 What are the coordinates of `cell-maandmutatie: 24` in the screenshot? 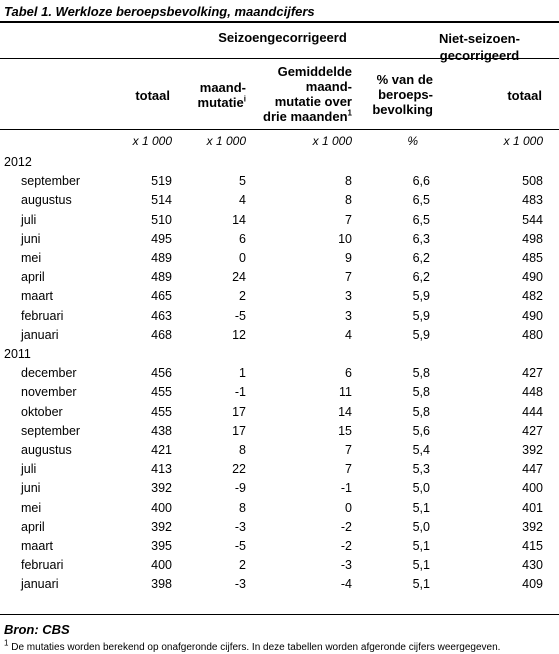 It's located at (239, 277).